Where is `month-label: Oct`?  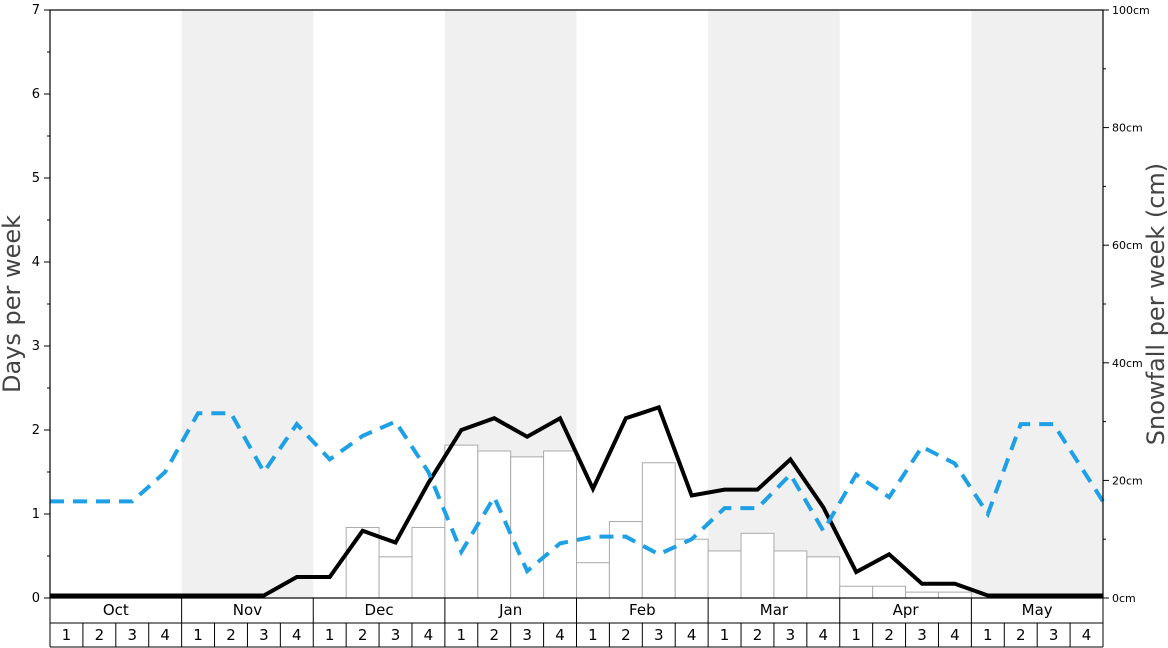 month-label: Oct is located at coordinates (116, 610).